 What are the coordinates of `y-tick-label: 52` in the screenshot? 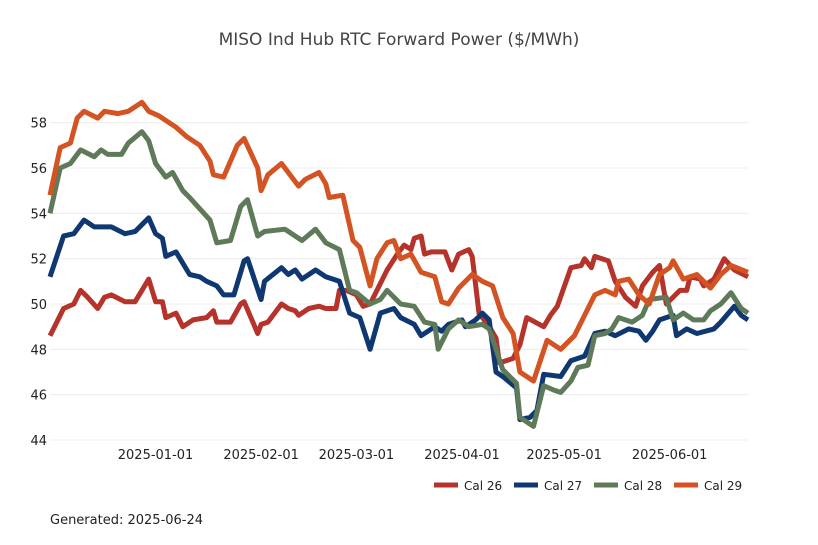 It's located at (38, 260).